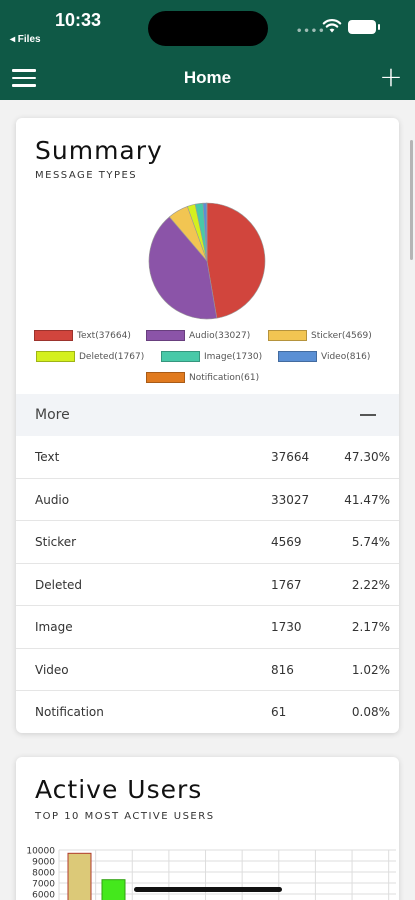 The height and width of the screenshot is (900, 415). I want to click on type-name: Video, so click(52, 669).